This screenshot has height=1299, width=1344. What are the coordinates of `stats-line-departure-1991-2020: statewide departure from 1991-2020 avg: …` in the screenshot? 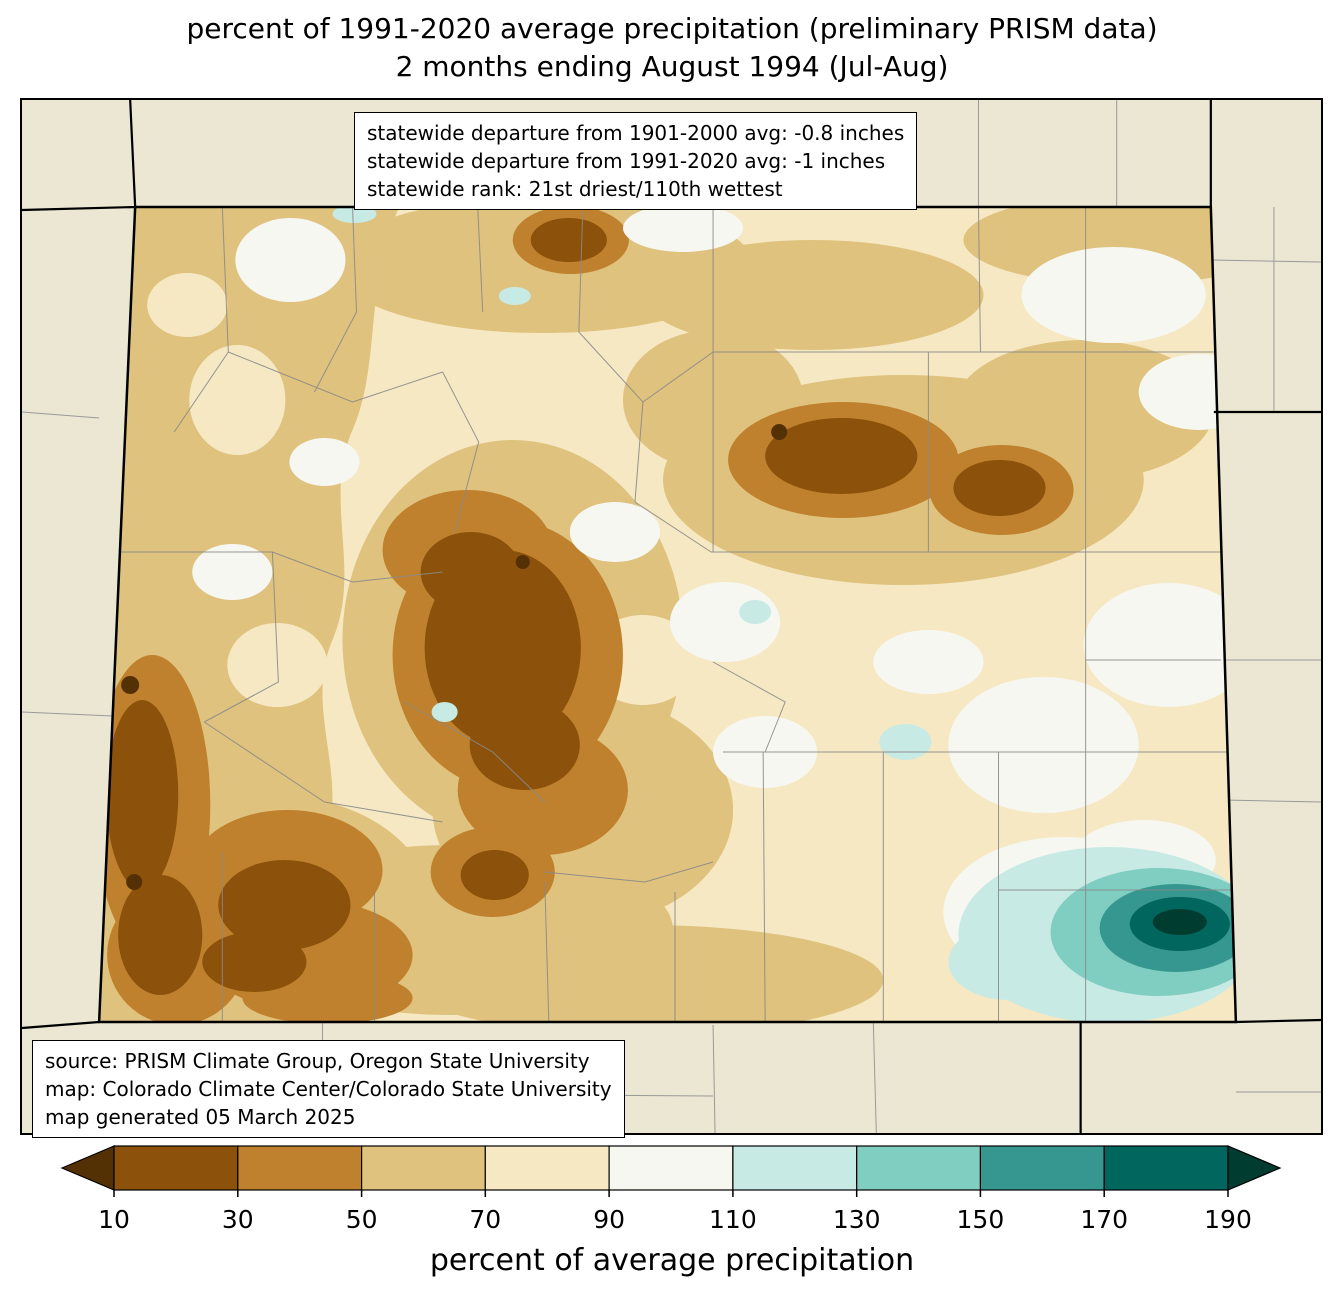 It's located at (626, 161).